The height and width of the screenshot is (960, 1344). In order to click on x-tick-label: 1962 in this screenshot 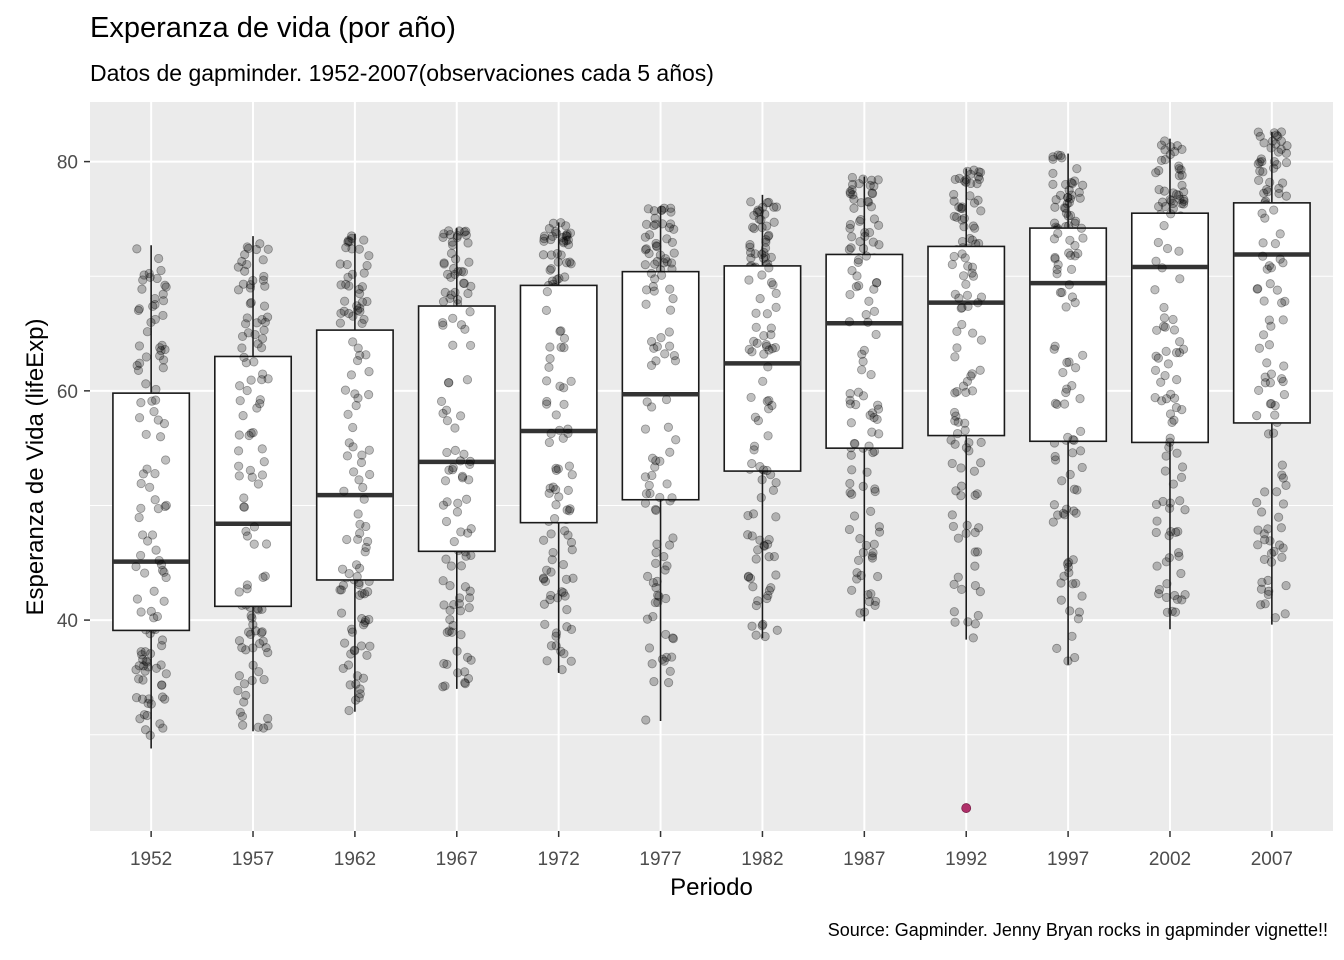, I will do `click(355, 859)`.